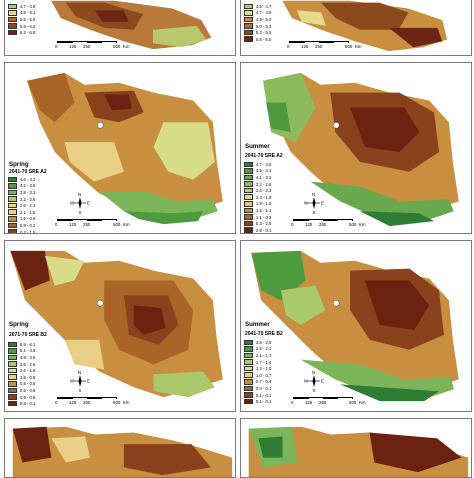 The width and height of the screenshot is (474, 478). What do you see at coordinates (322, 203) in the screenshot?
I see `svg-text: E` at bounding box center [322, 203].